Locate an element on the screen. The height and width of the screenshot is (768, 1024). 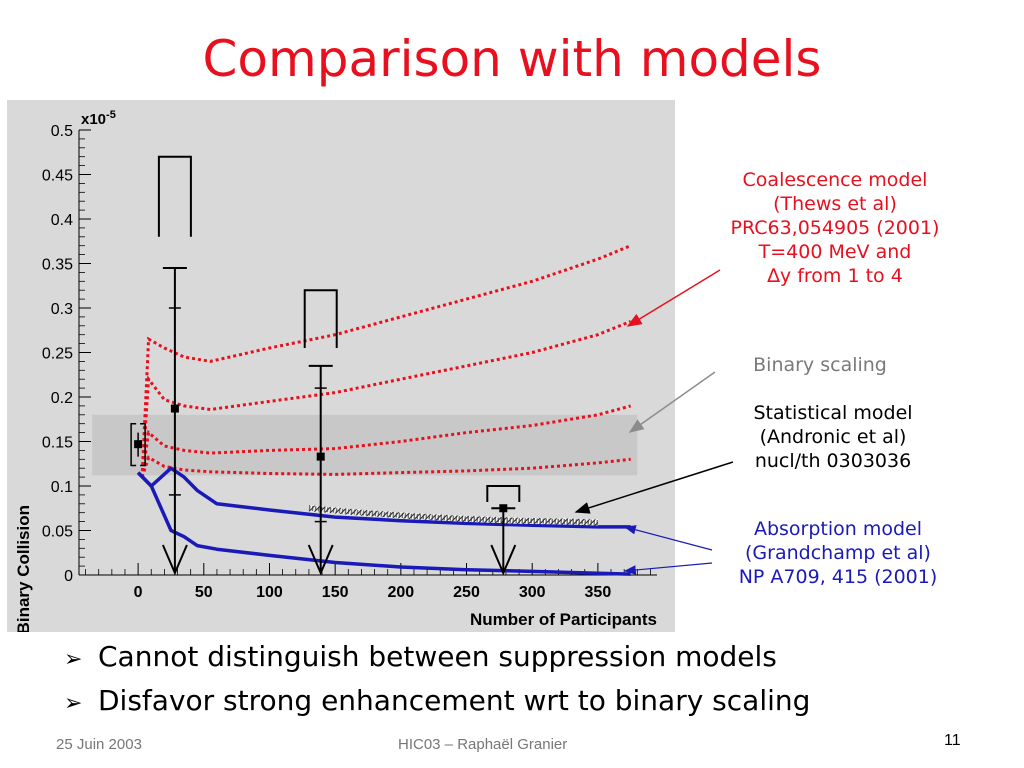
annotation-line: T=400 MeV and is located at coordinates (835, 252).